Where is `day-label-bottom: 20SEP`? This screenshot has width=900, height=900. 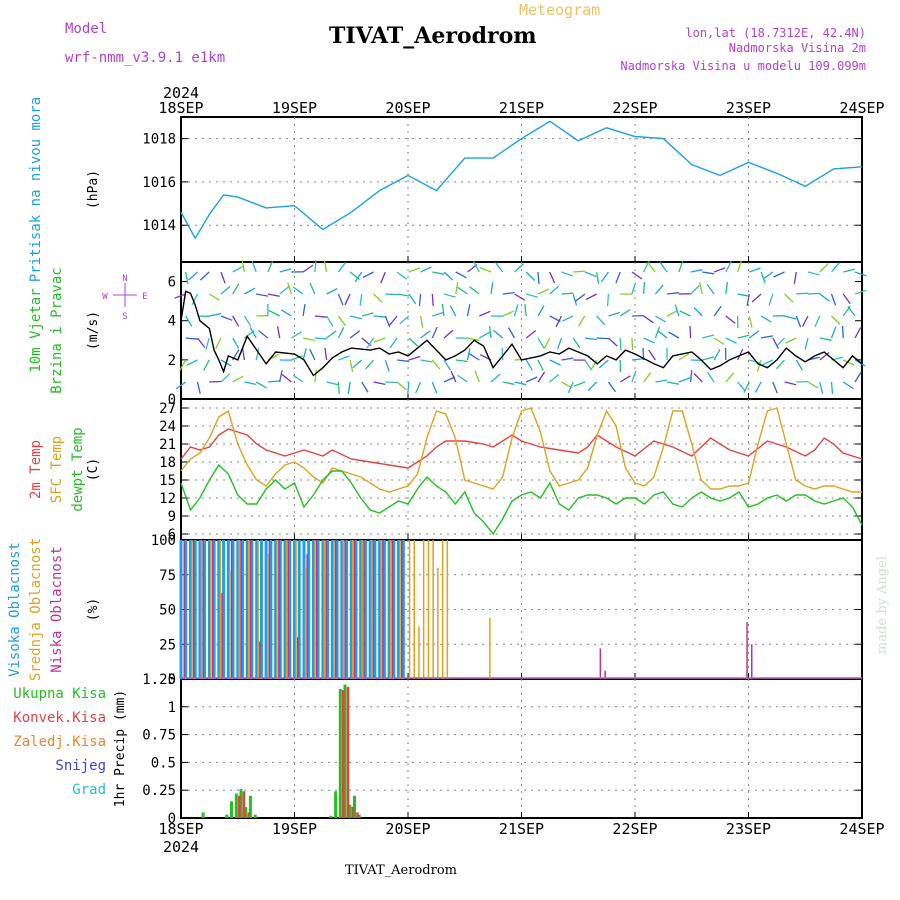
day-label-bottom: 20SEP is located at coordinates (407, 829).